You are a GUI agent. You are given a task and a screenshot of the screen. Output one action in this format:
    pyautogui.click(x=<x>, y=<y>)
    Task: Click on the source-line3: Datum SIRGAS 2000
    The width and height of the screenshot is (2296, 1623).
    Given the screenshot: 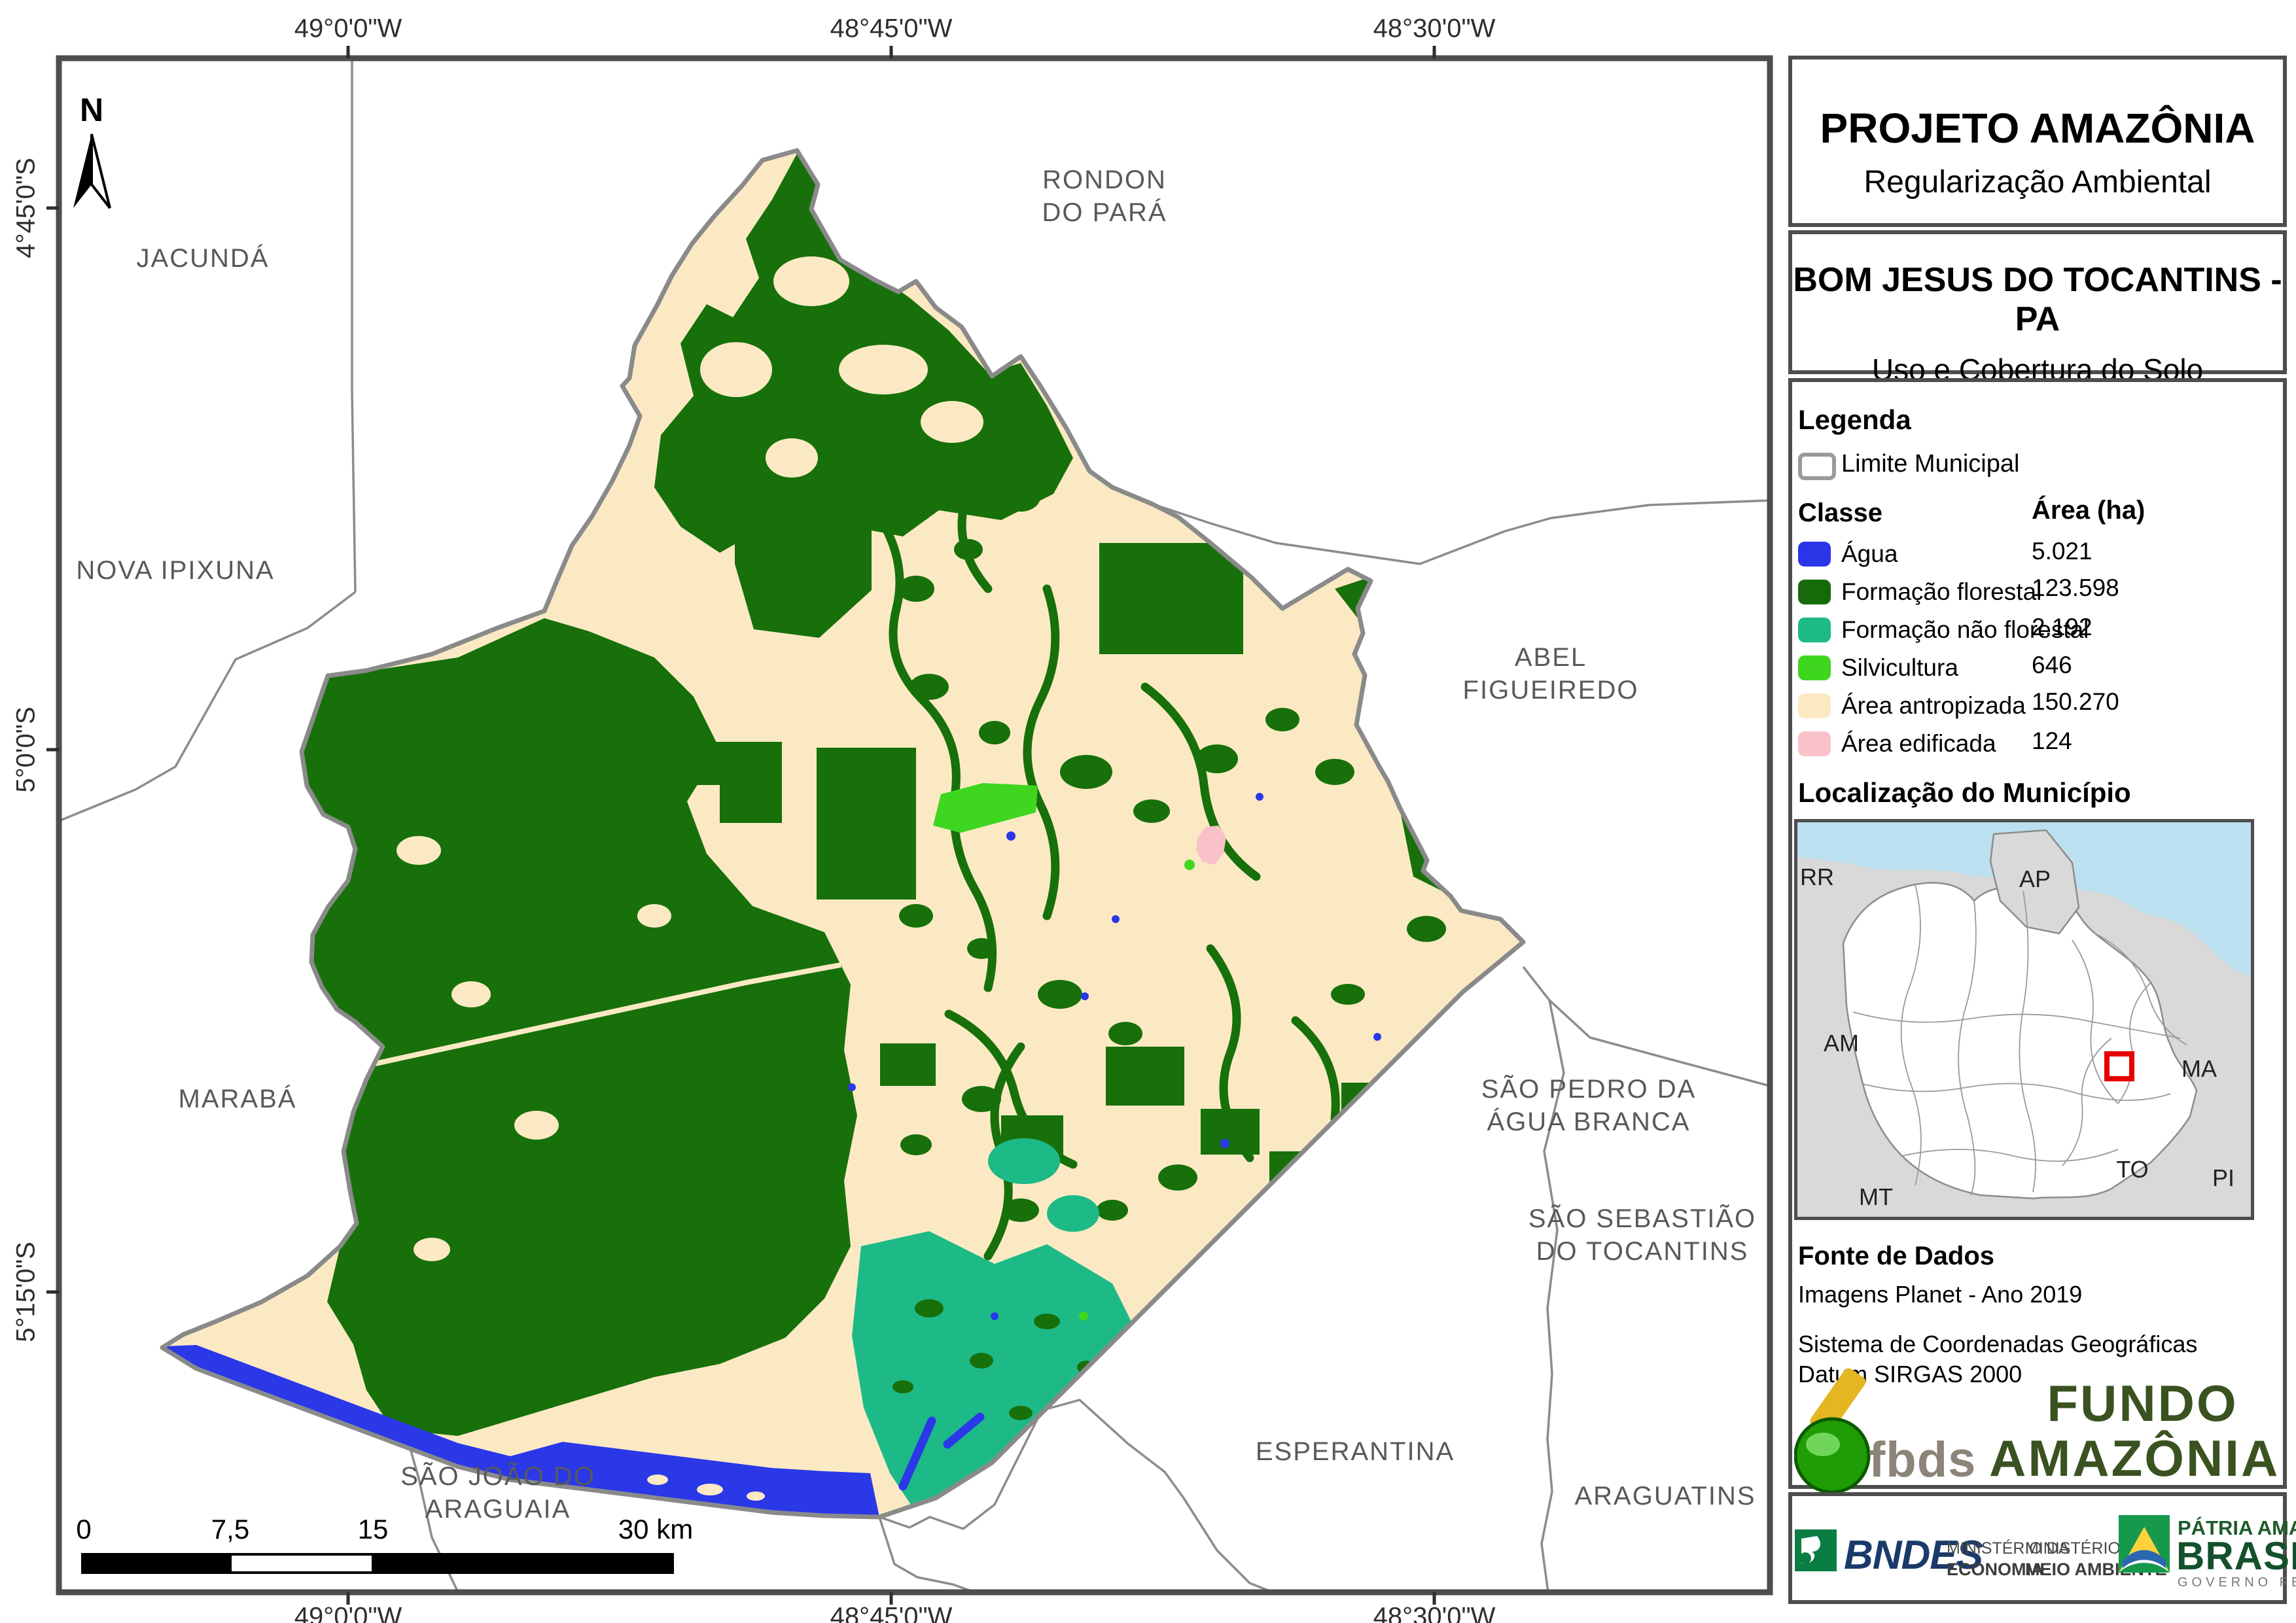 What is the action you would take?
    pyautogui.click(x=1910, y=1374)
    